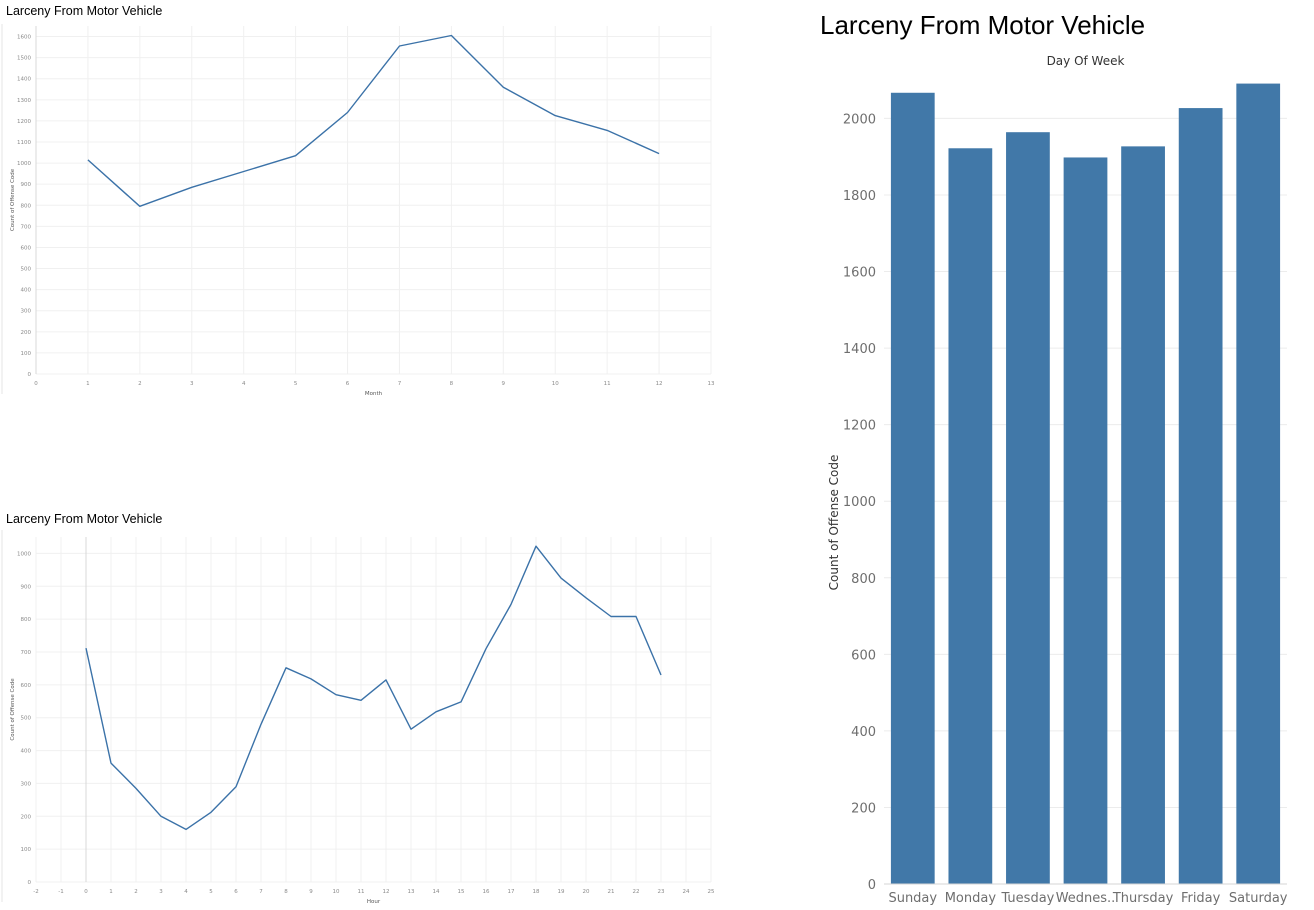 Image resolution: width=1314 pixels, height=910 pixels. Describe the element at coordinates (84, 519) in the screenshot. I see `hour-chart-title: Larceny From Motor Vehicle` at that location.